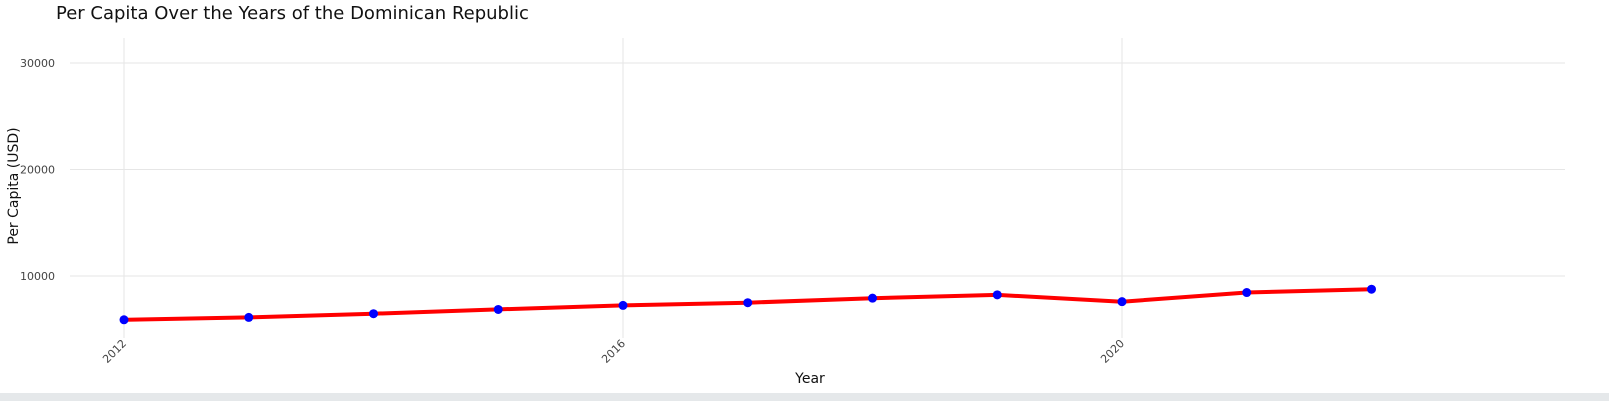  What do you see at coordinates (37, 63) in the screenshot?
I see `y-tick-label: 30000` at bounding box center [37, 63].